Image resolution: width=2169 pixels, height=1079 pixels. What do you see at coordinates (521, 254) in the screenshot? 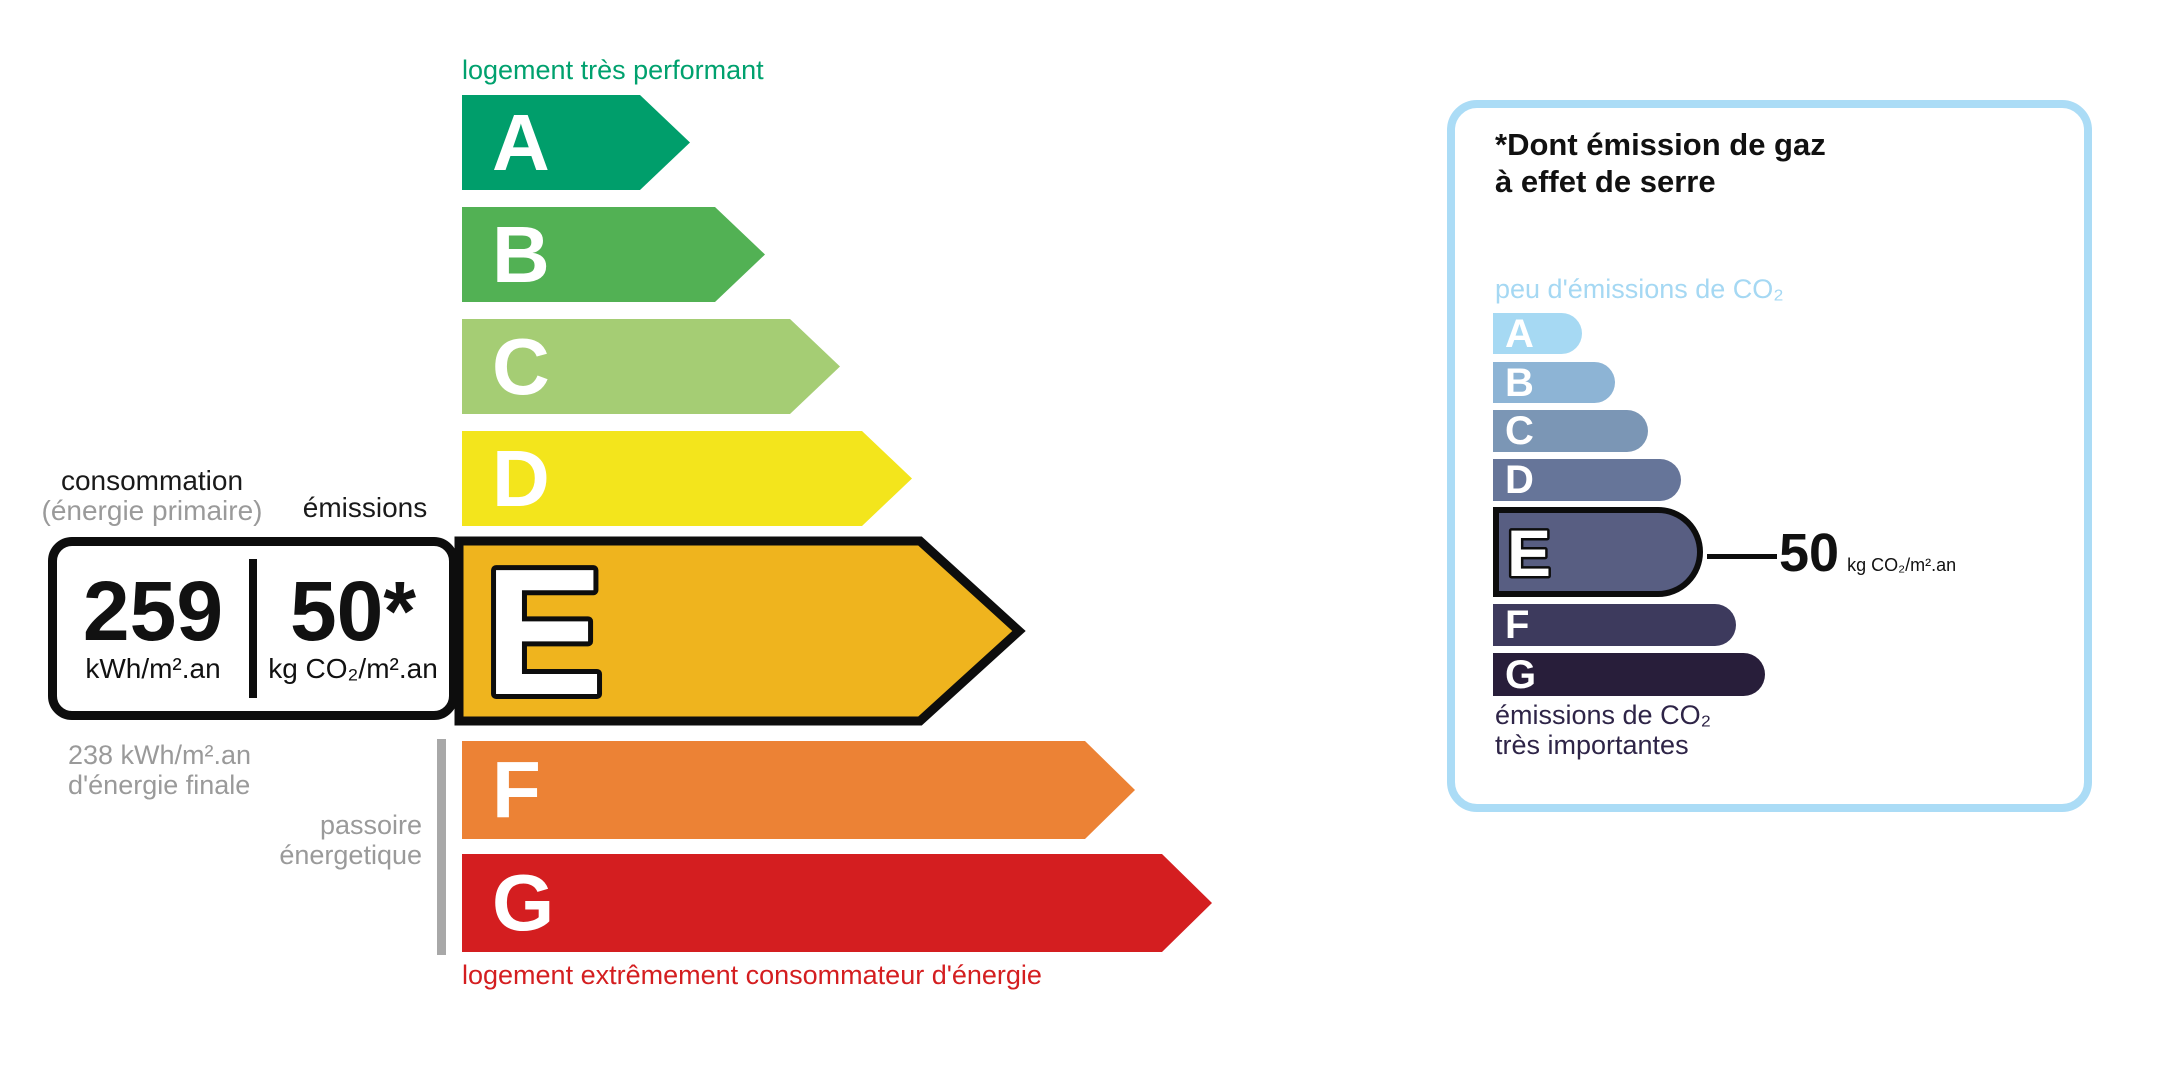
I see `energy-class-b-letter: B` at bounding box center [521, 254].